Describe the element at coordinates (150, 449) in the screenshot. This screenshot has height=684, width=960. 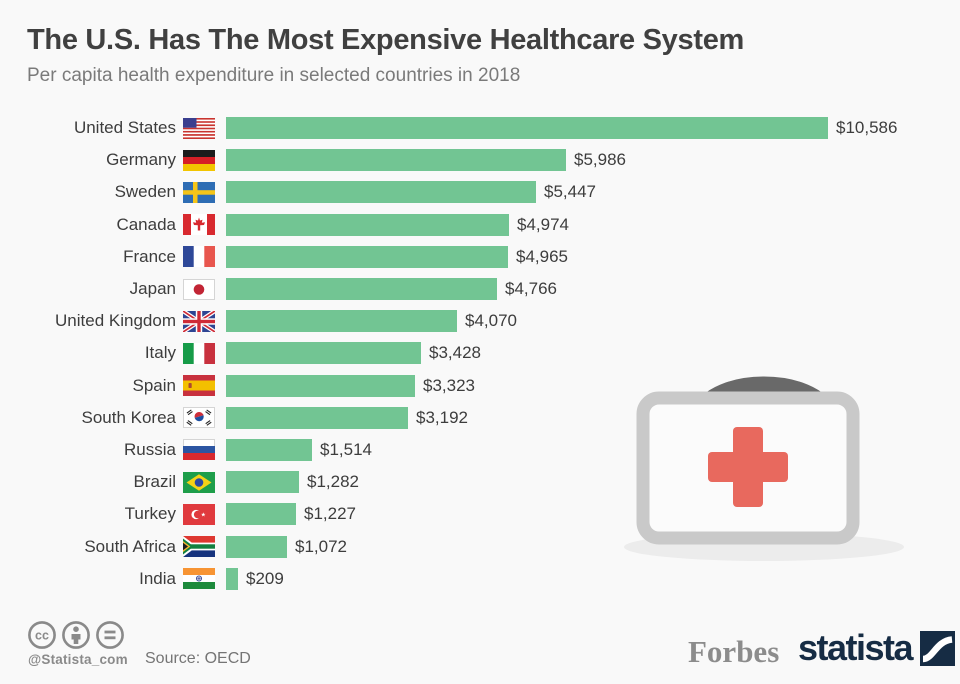
I see `country-label: Russia` at that location.